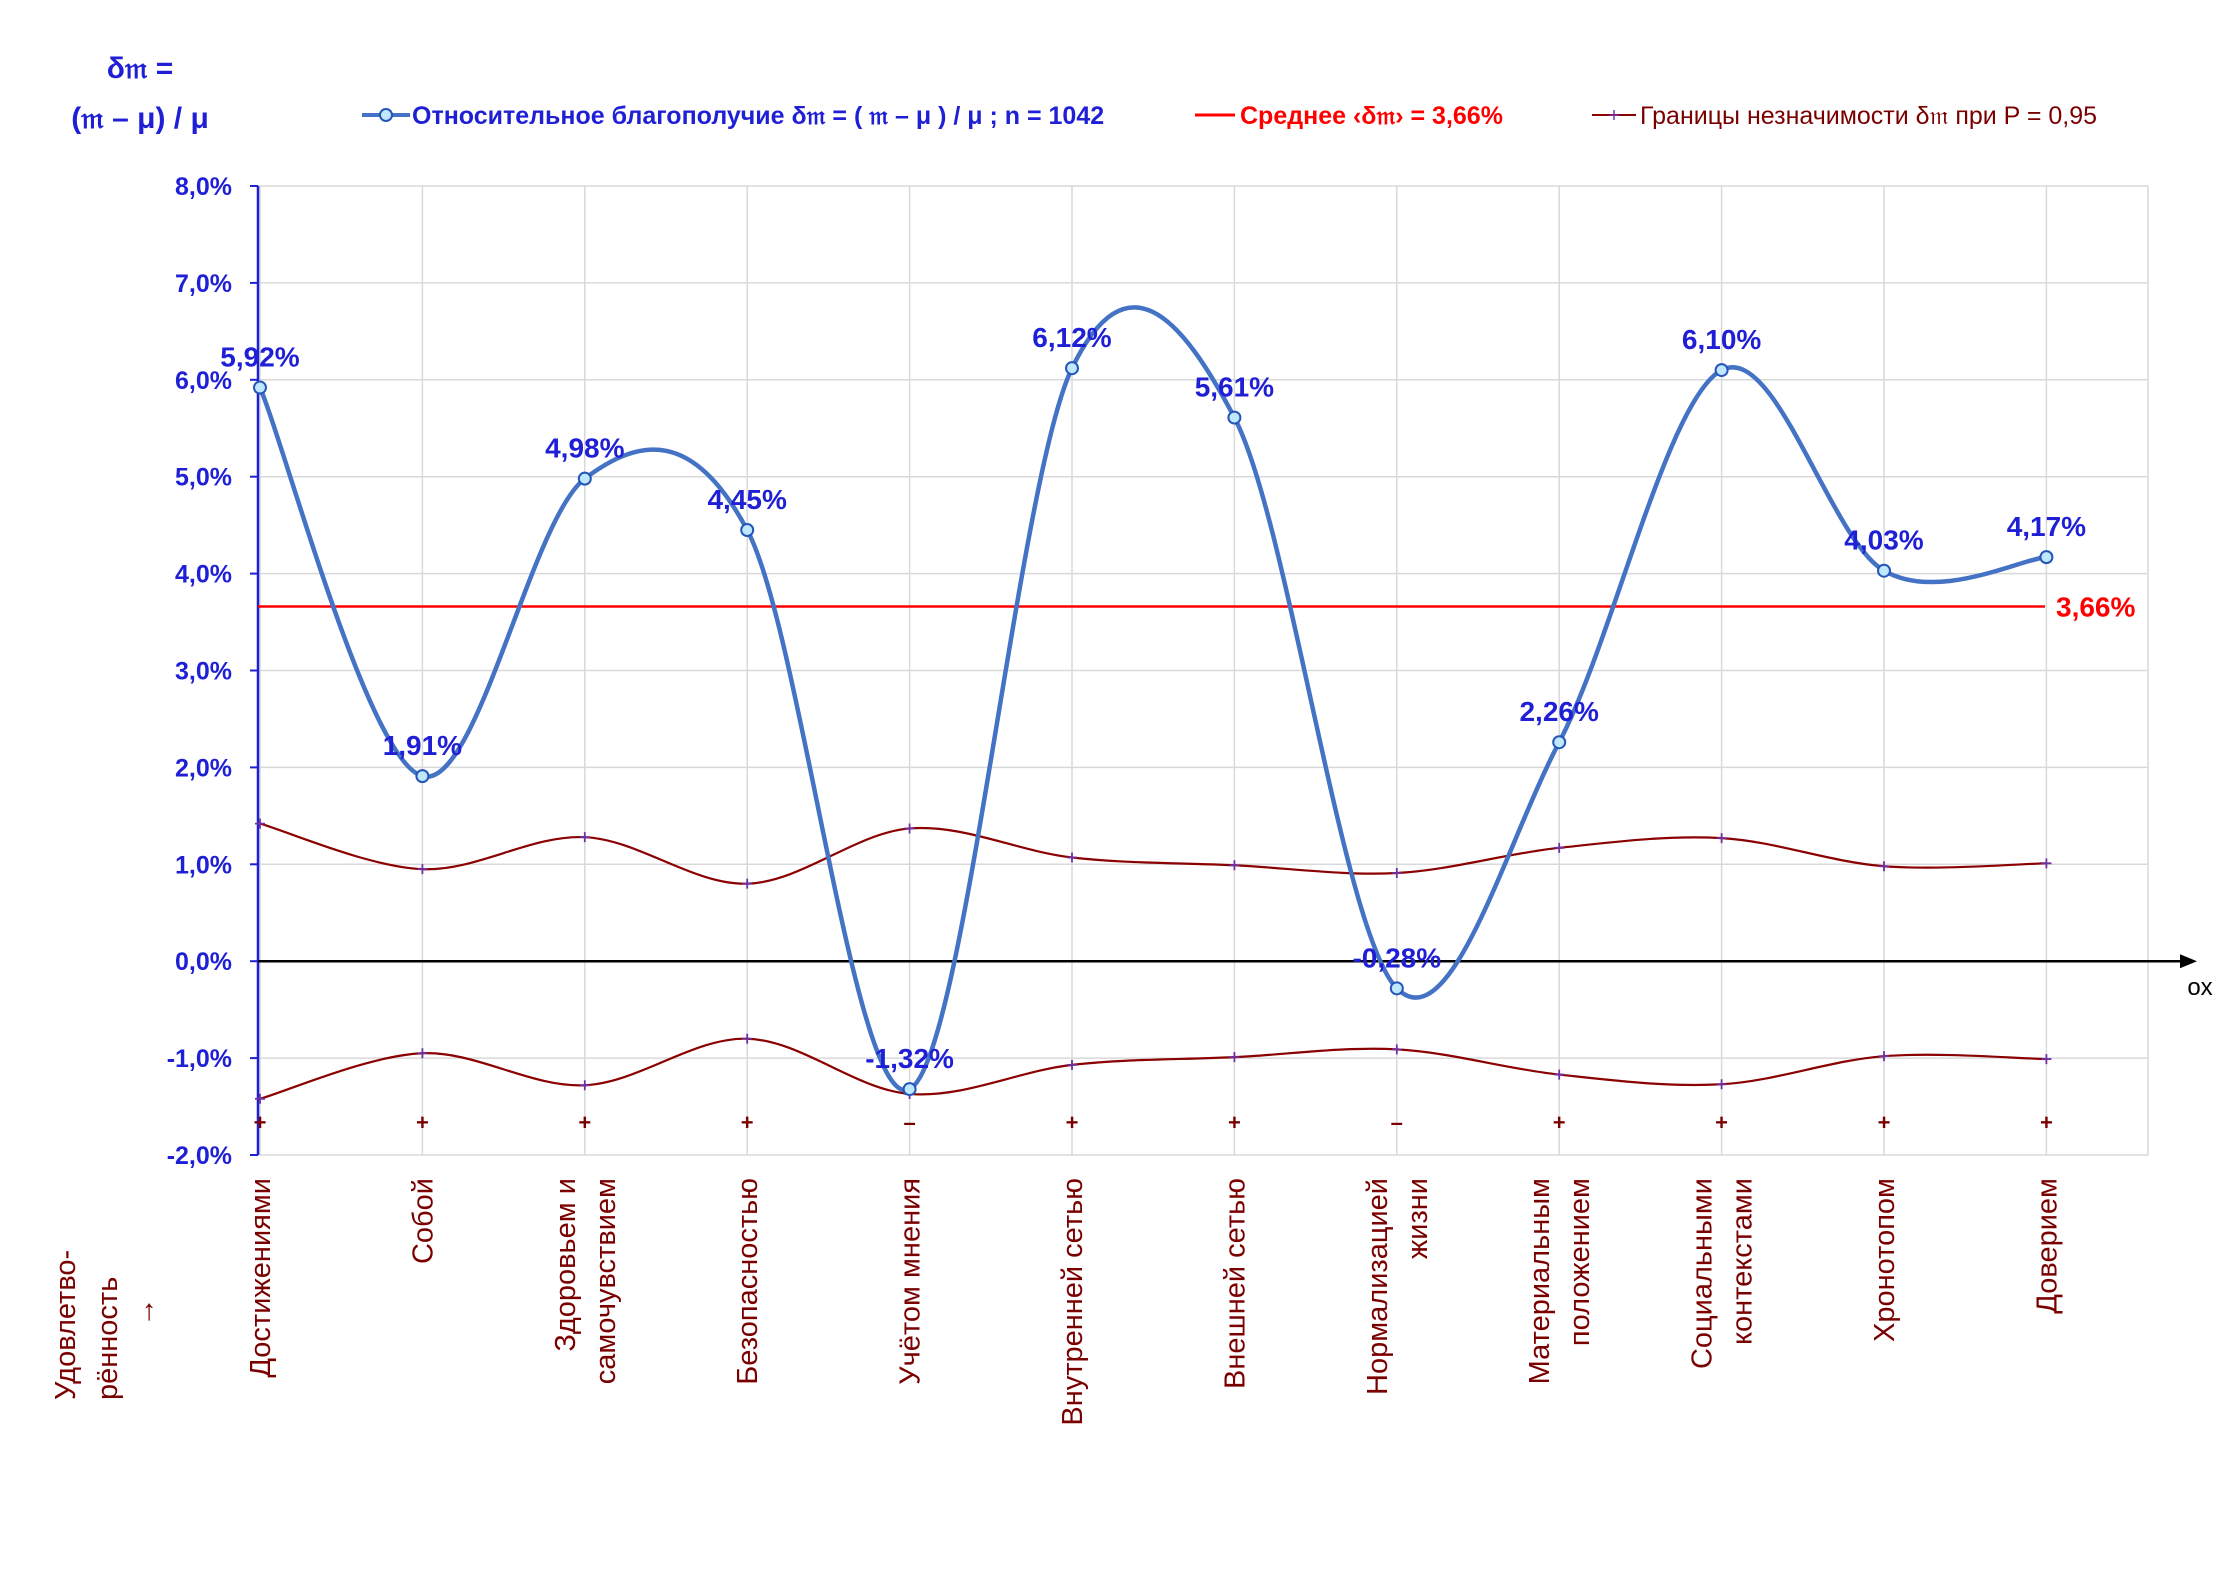  Describe the element at coordinates (145, 1312) in the screenshot. I see `row-label-arrow: →` at that location.